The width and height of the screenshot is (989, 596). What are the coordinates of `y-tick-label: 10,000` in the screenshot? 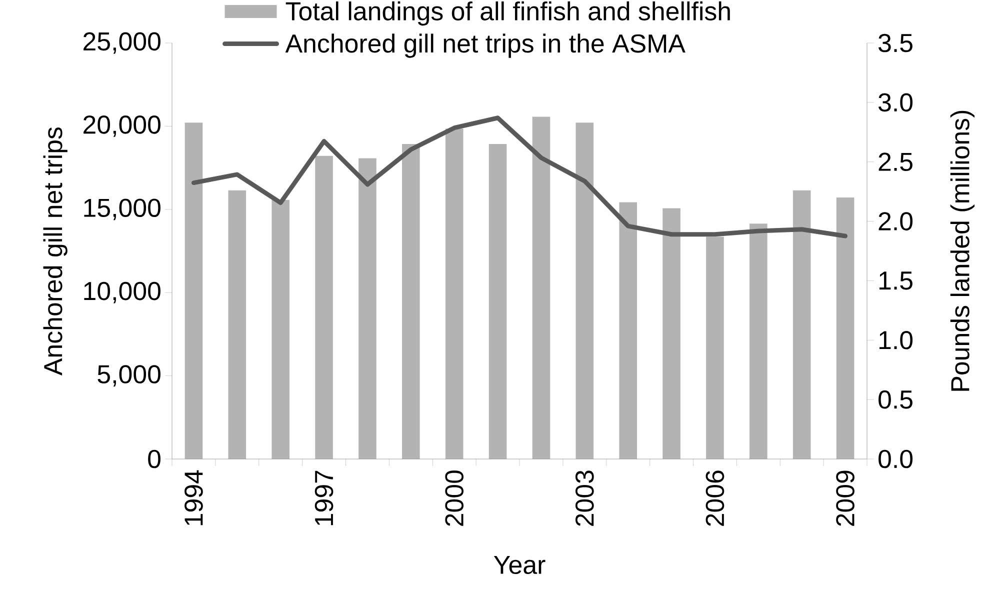 It's located at (122, 293).